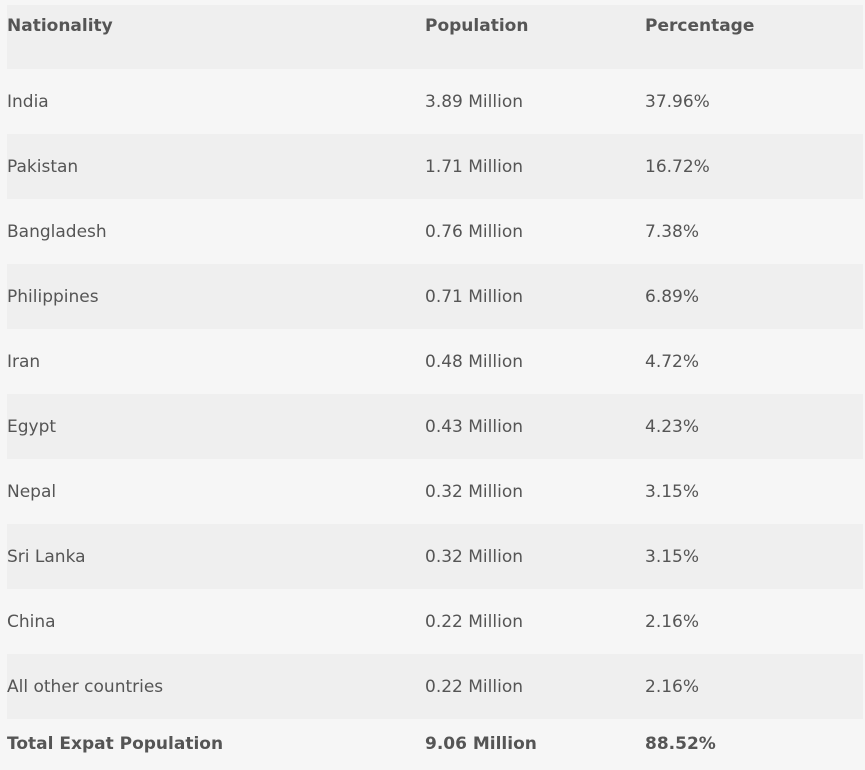  I want to click on nationality-cell: Sri Lanka, so click(46, 556).